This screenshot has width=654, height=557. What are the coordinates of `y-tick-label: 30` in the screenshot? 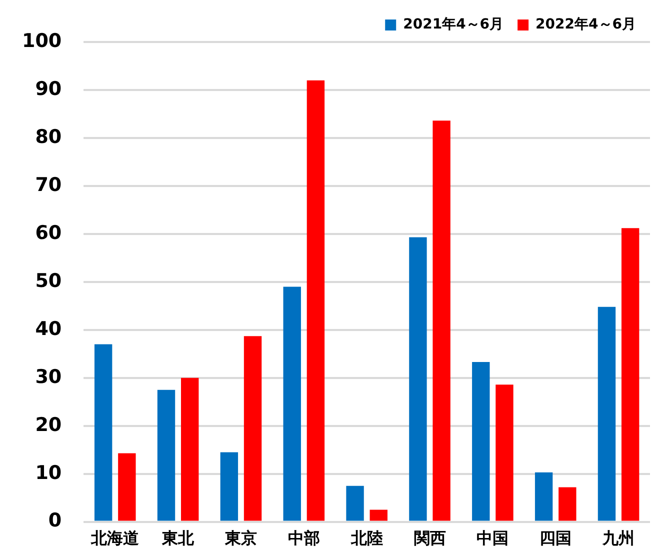 It's located at (48, 377).